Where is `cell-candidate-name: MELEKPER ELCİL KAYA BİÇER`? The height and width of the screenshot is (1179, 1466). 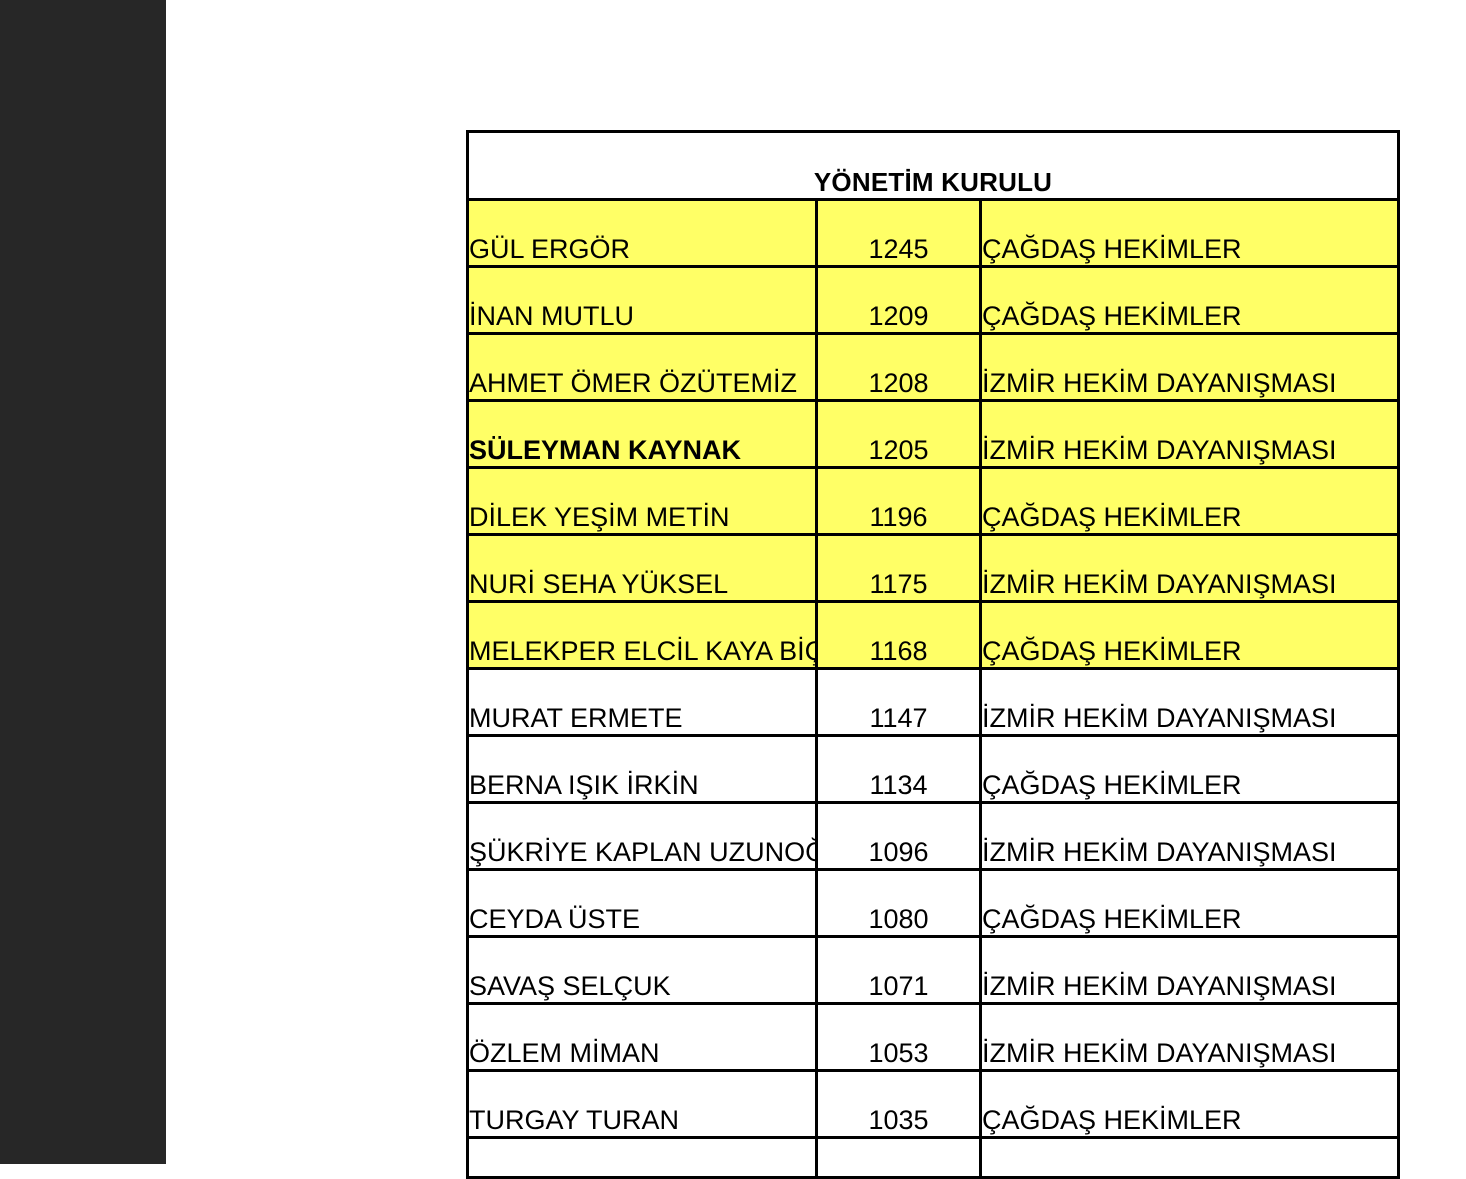
cell-candidate-name: MELEKPER ELCİL KAYA BİÇER is located at coordinates (642, 635).